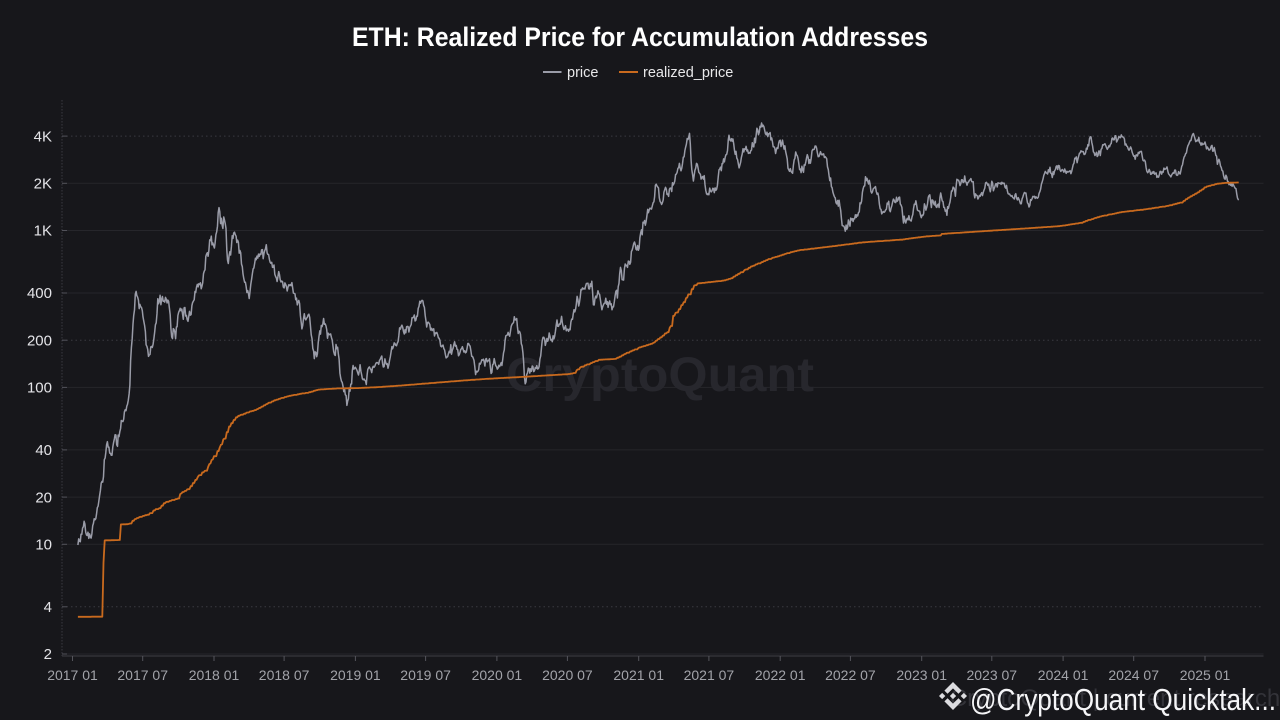 The height and width of the screenshot is (720, 1280). Describe the element at coordinates (355, 675) in the screenshot. I see `svg-text: 2019 01` at that location.